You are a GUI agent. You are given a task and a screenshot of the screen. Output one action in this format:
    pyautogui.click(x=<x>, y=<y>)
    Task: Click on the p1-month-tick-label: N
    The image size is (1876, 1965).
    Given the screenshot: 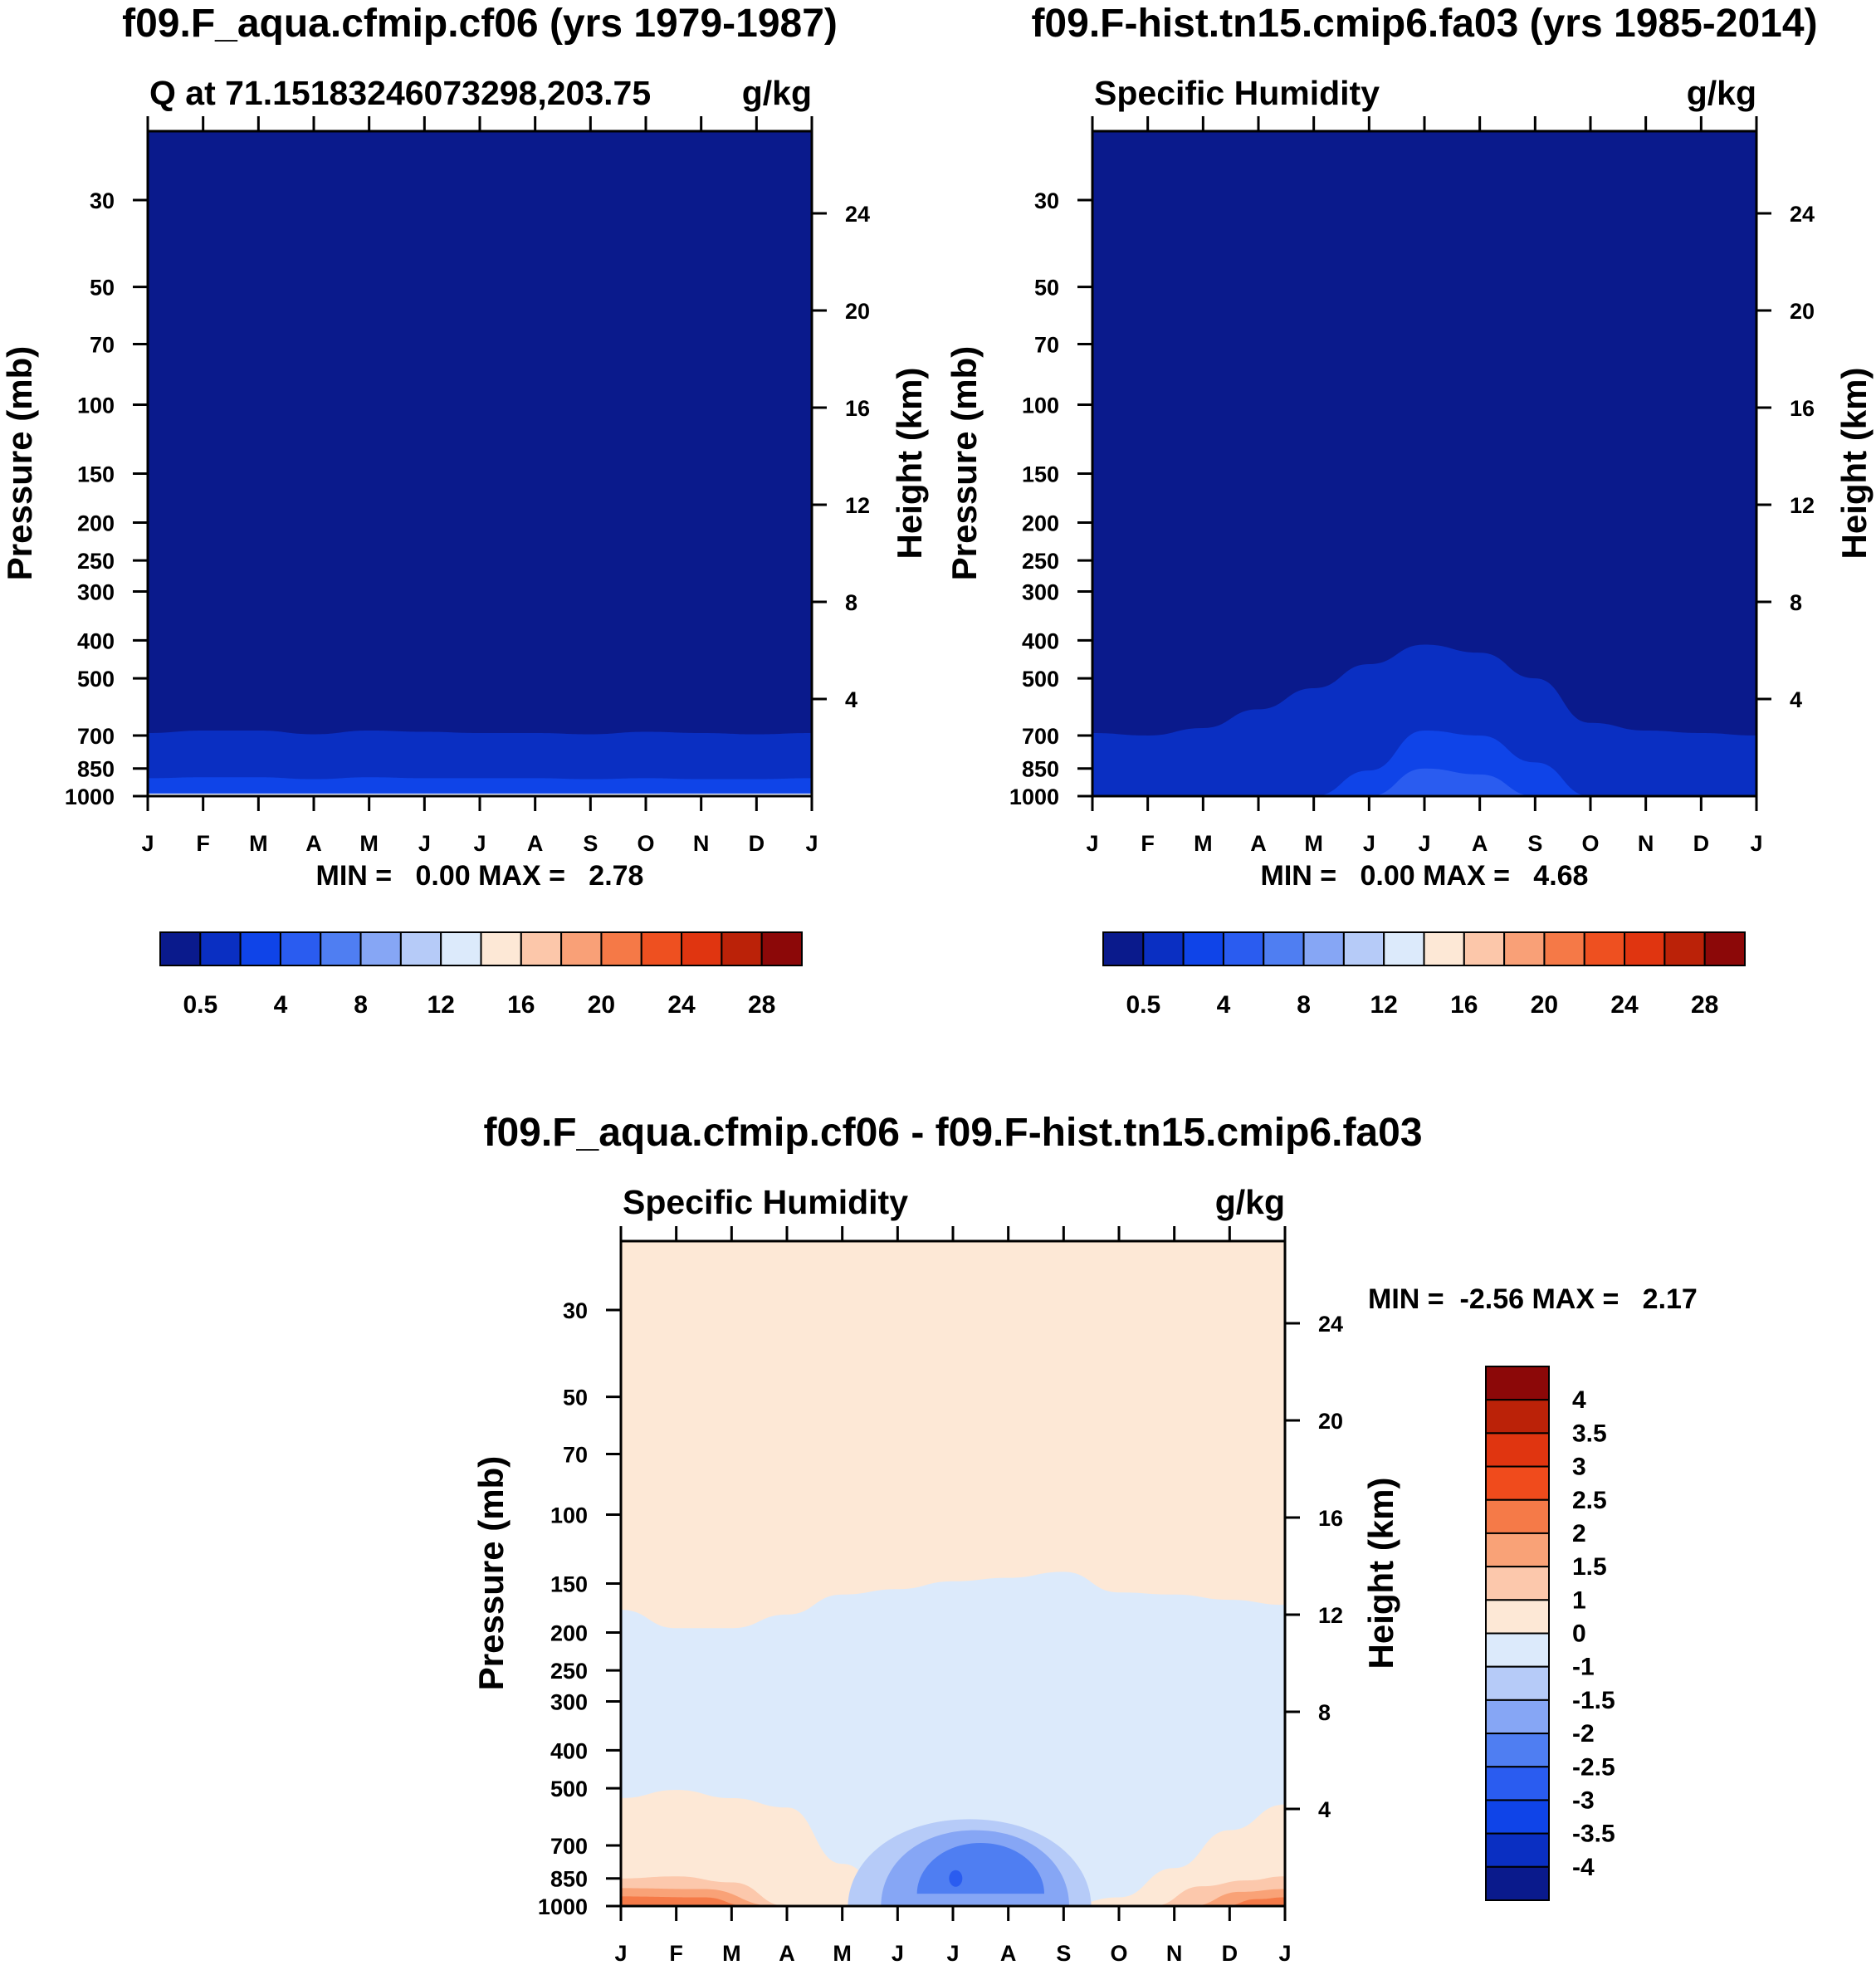 What is the action you would take?
    pyautogui.click(x=701, y=843)
    